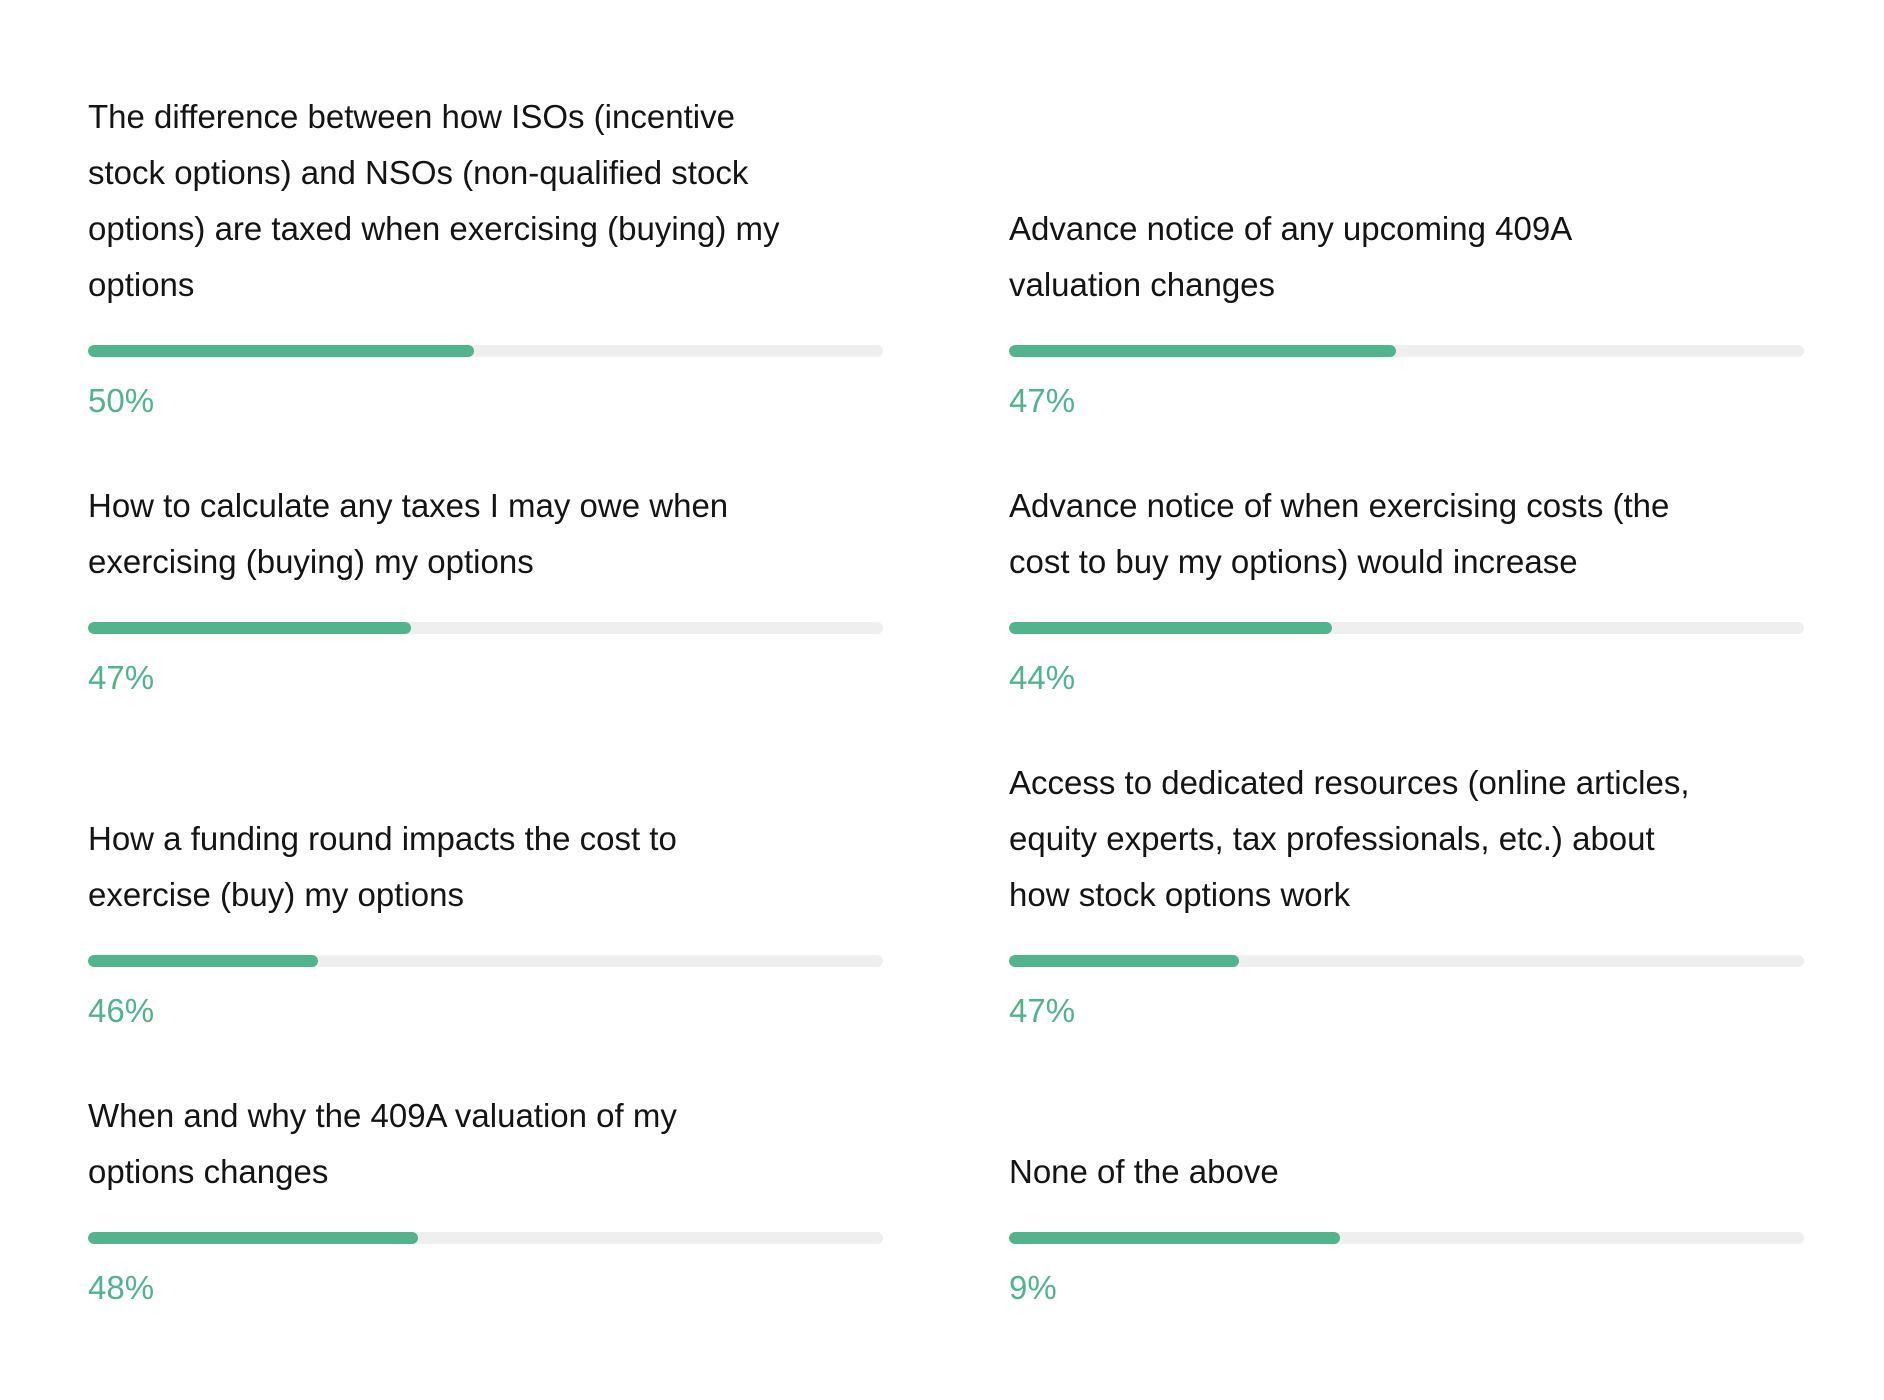 Image resolution: width=1884 pixels, height=1400 pixels. What do you see at coordinates (382, 1115) in the screenshot?
I see `question-text: When and why the 409A valuation of my` at bounding box center [382, 1115].